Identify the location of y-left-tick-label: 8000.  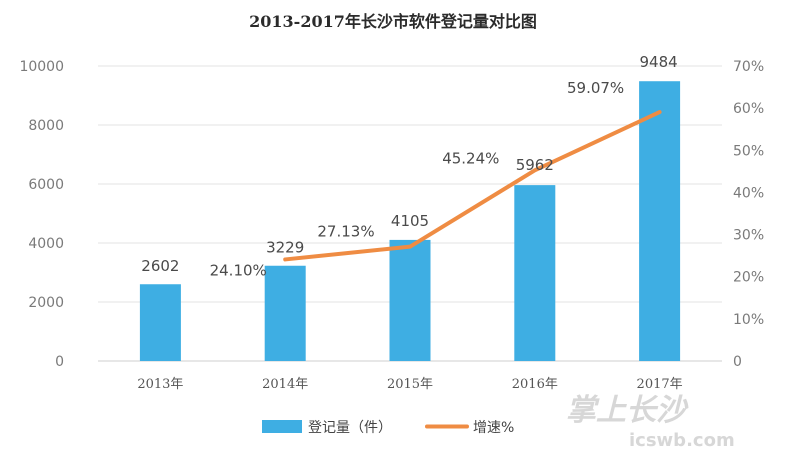
(46, 126).